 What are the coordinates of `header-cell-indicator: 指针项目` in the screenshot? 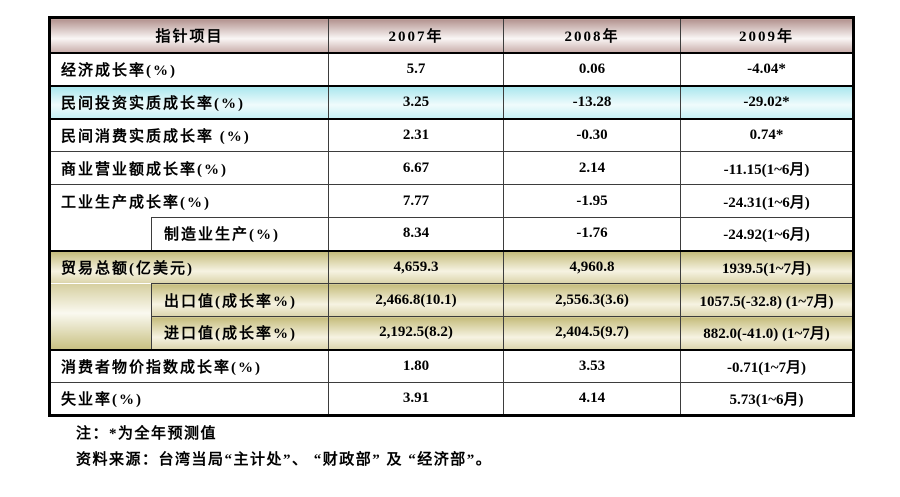 It's located at (189, 35).